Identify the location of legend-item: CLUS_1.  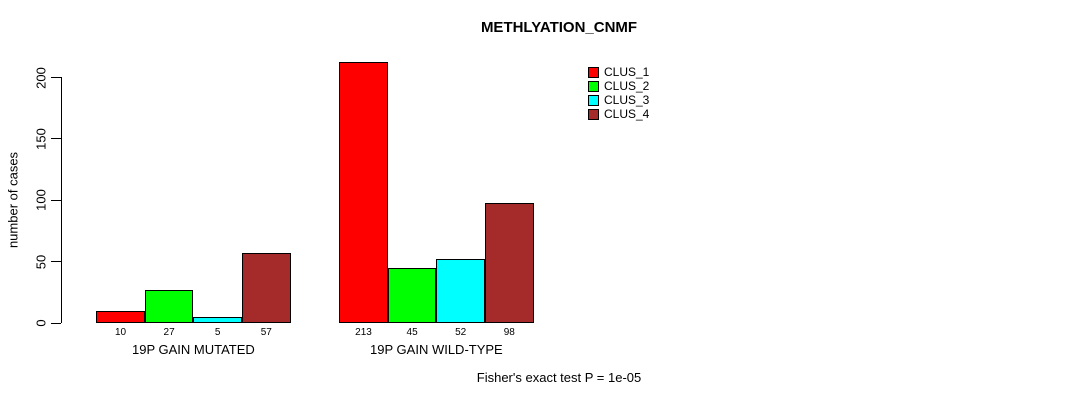
(618, 72).